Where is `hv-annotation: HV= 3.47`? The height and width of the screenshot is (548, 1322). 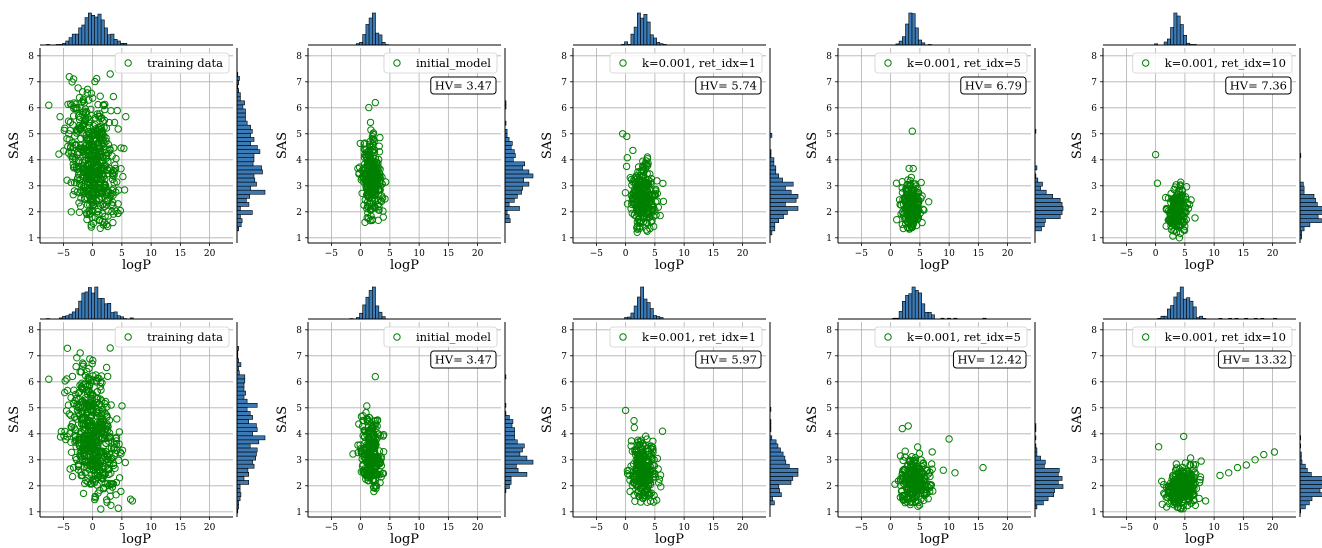
hv-annotation: HV= 3.47 is located at coordinates (463, 359).